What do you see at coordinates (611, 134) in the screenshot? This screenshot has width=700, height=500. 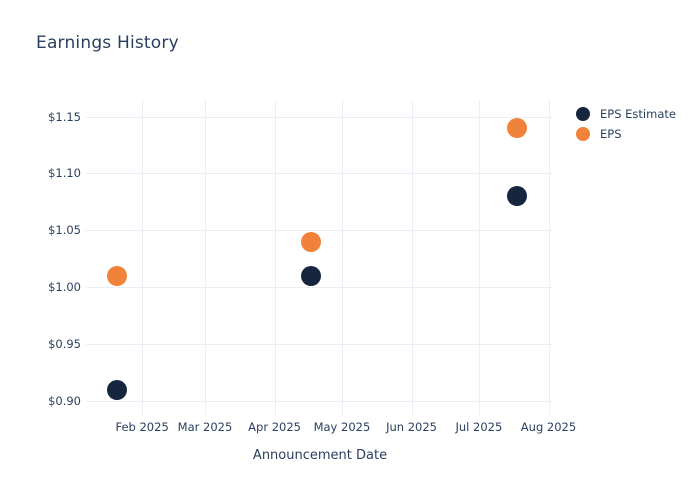 I see `legend-label: EPS` at bounding box center [611, 134].